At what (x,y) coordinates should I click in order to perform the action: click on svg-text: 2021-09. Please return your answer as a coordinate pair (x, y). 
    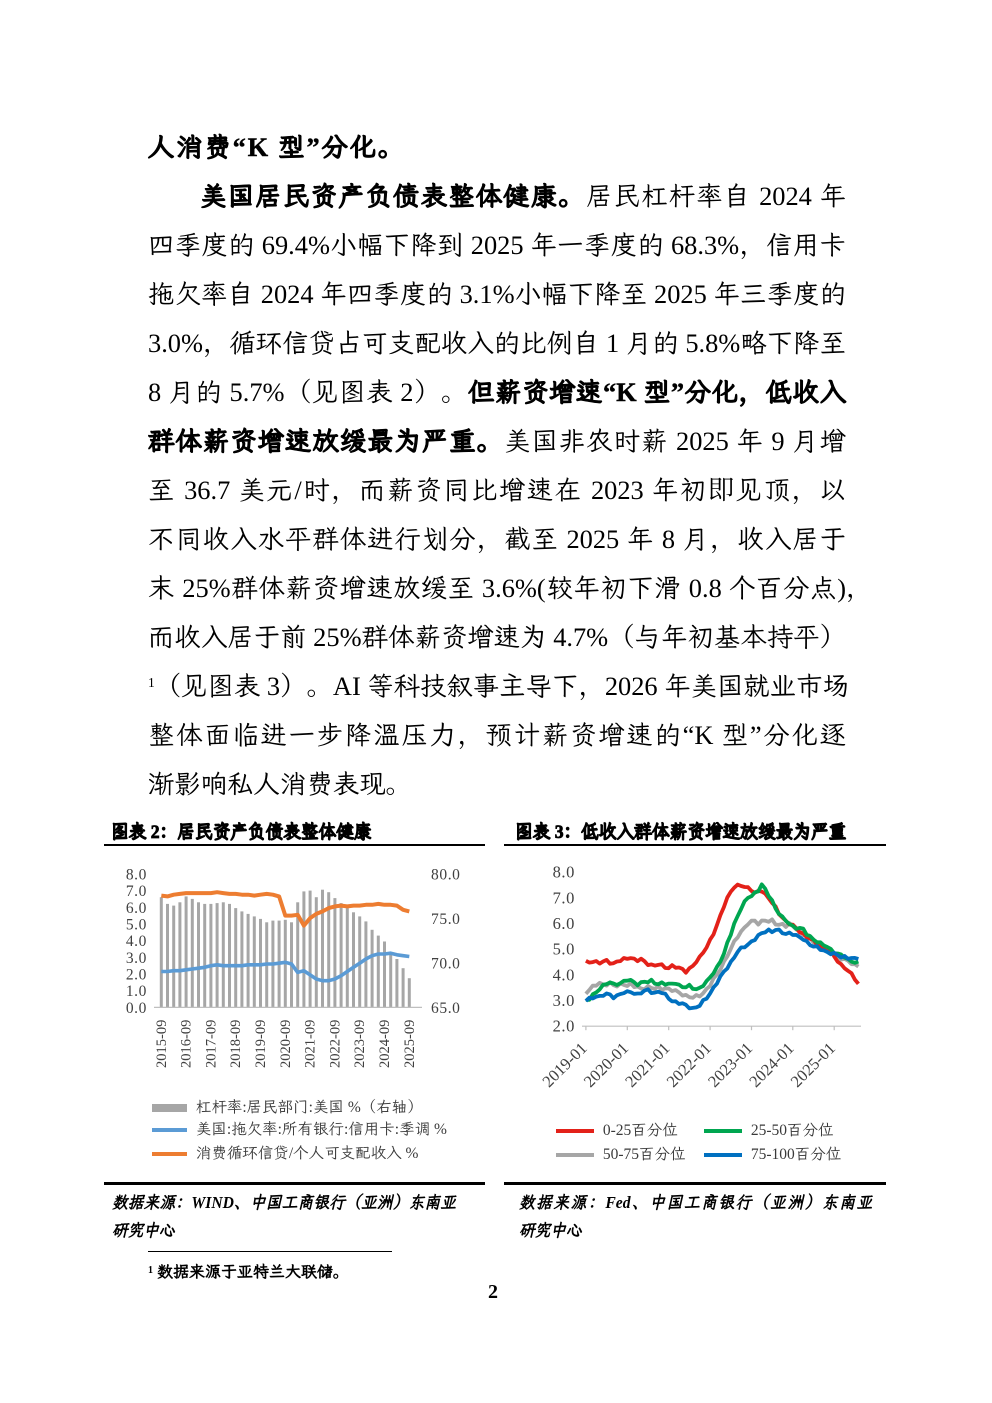
    Looking at the image, I should click on (311, 1044).